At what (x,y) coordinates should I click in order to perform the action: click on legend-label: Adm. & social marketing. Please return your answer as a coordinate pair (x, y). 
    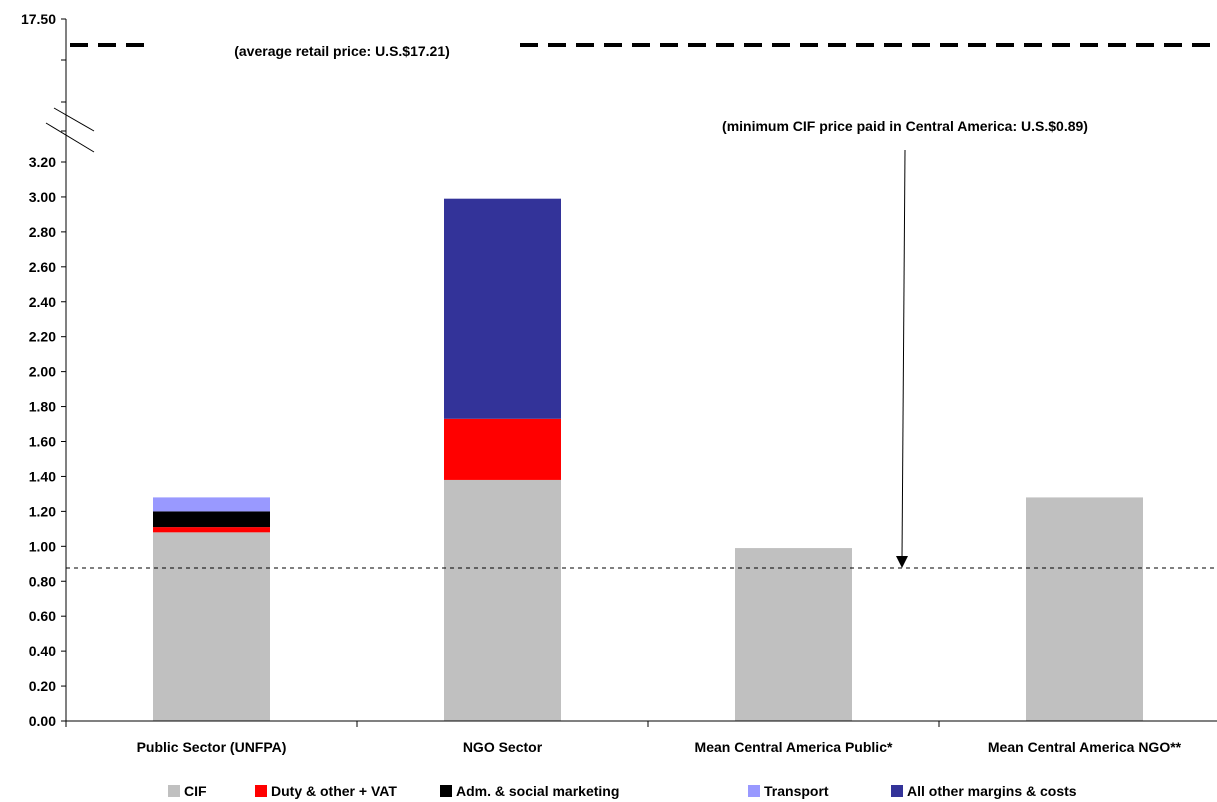
    Looking at the image, I should click on (537, 791).